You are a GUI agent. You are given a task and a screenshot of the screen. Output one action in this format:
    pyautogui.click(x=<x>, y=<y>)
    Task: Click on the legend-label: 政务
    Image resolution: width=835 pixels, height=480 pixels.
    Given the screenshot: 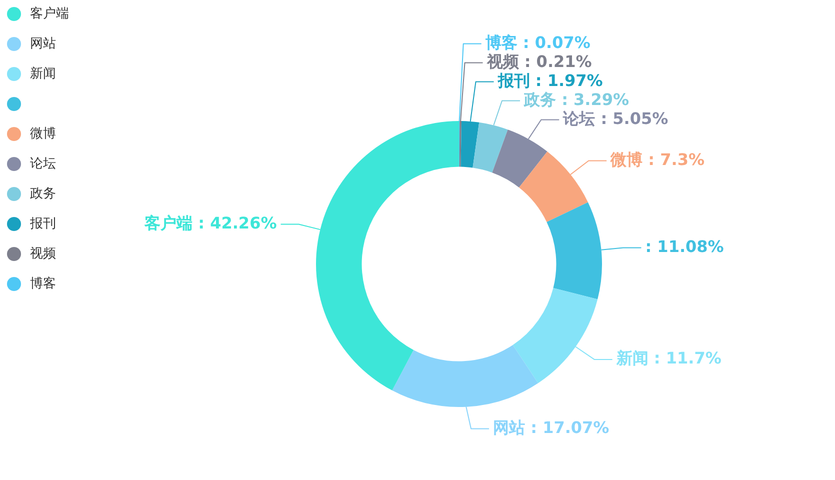 What is the action you would take?
    pyautogui.click(x=43, y=194)
    